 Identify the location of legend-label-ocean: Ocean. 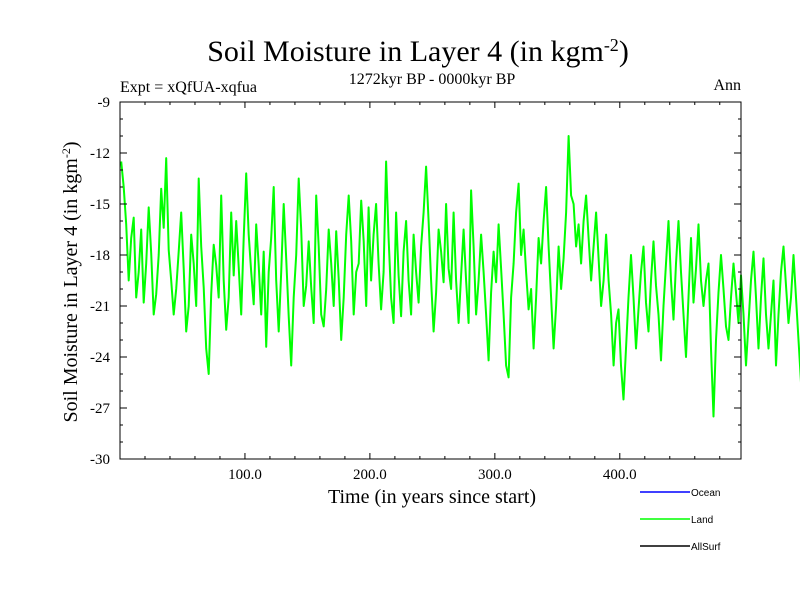
(705, 493).